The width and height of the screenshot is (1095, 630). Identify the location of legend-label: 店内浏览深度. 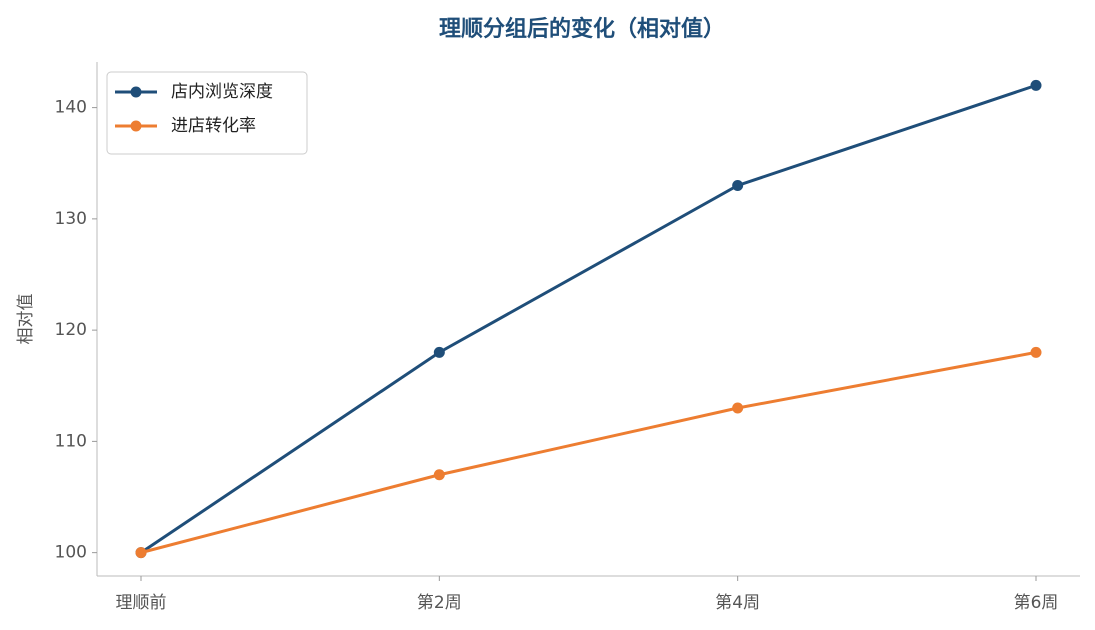
(222, 92).